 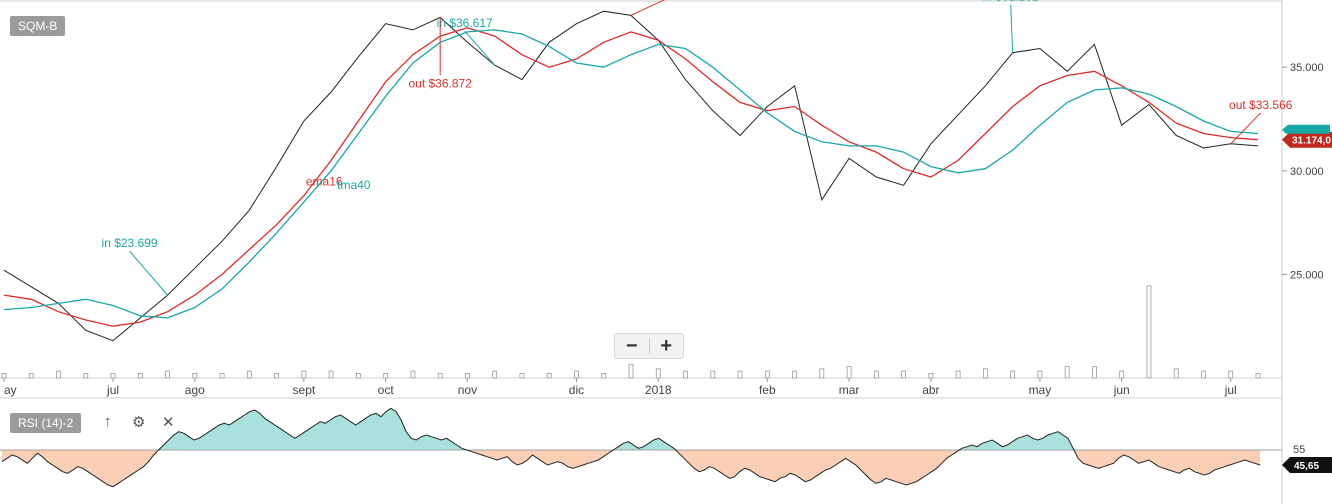 What do you see at coordinates (46, 423) in the screenshot?
I see `rsi-badge: RSI (14)-2` at bounding box center [46, 423].